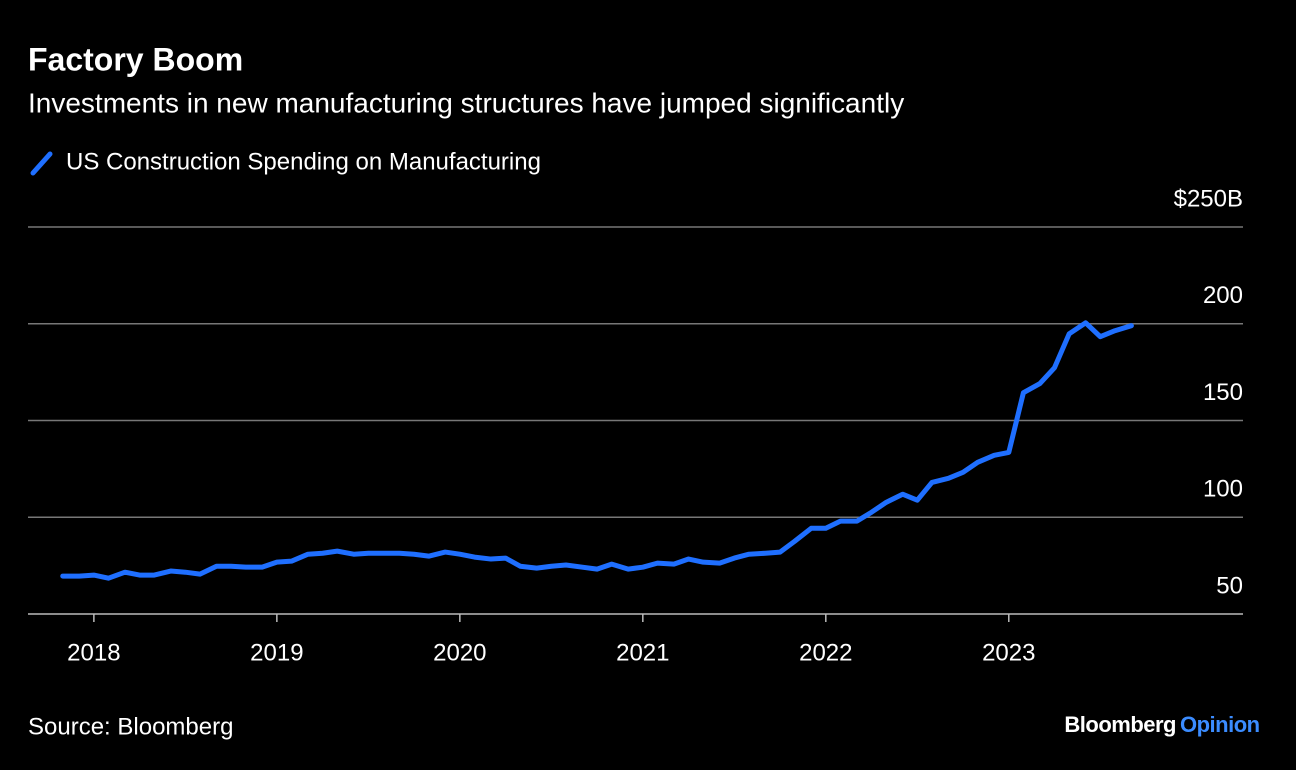  Describe the element at coordinates (825, 652) in the screenshot. I see `x-tick-label: 2022` at that location.